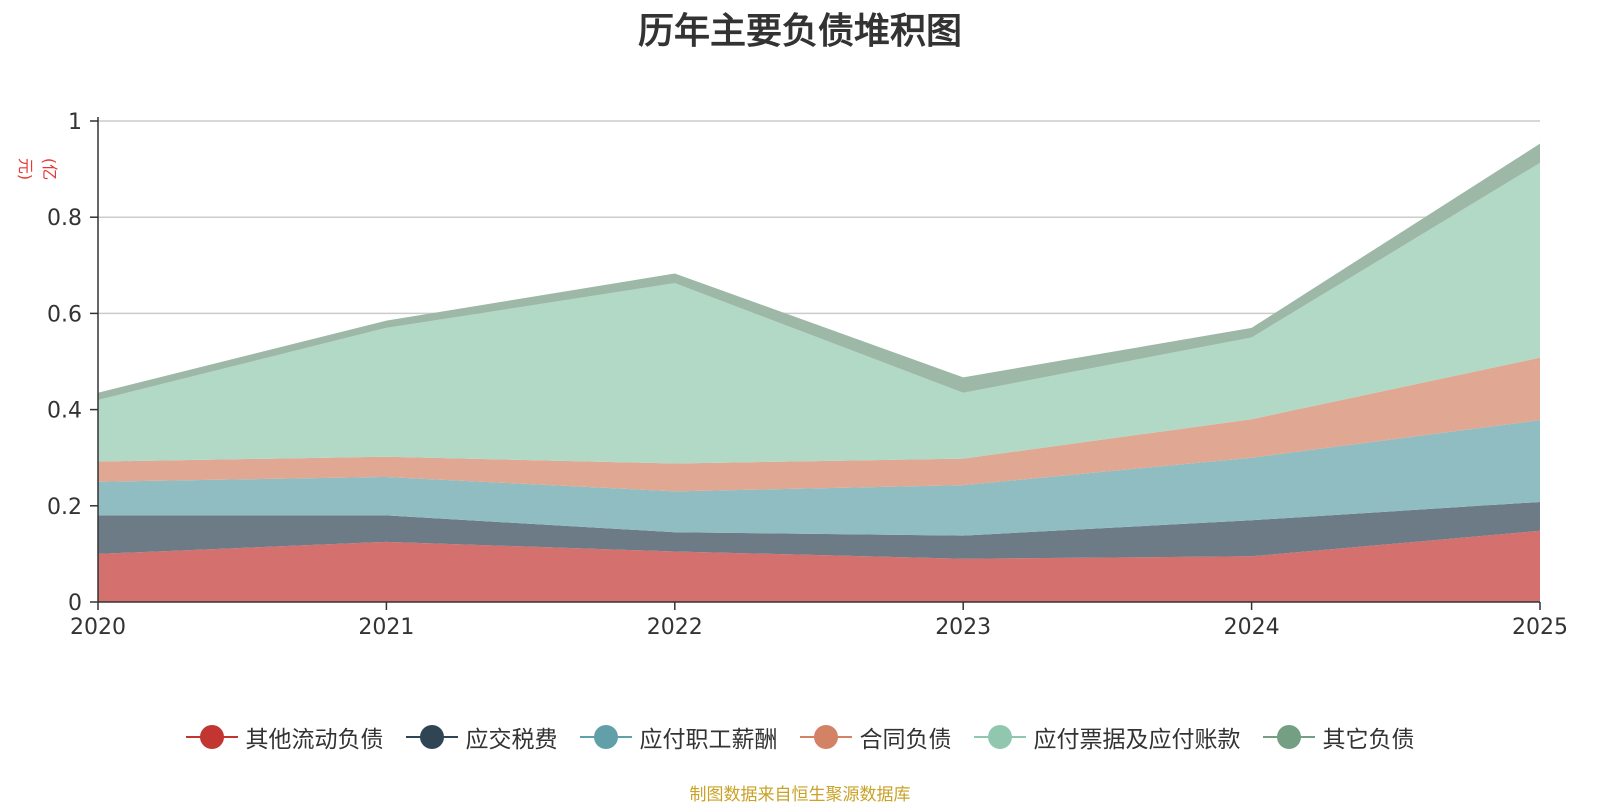 The image size is (1600, 805). Describe the element at coordinates (1368, 740) in the screenshot. I see `legend-label: 其它负债` at that location.